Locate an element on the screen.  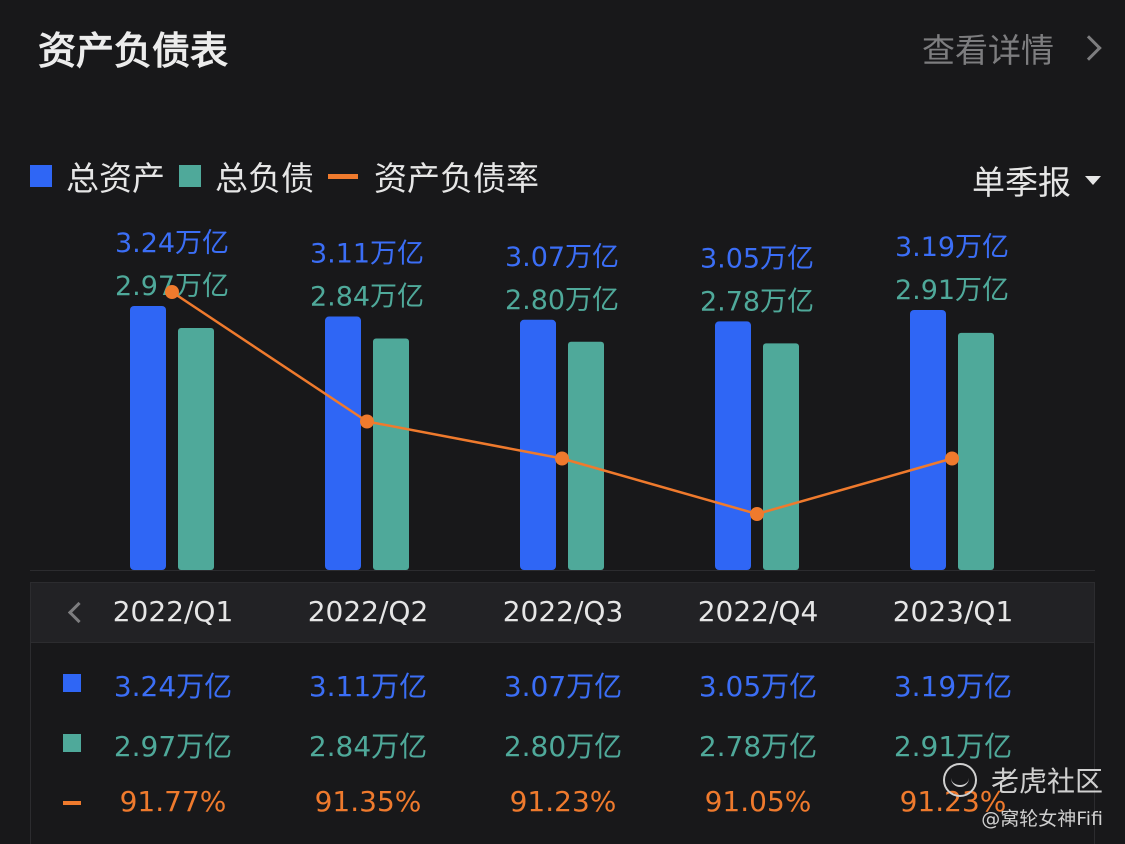
page-title: 资产负债表 is located at coordinates (133, 51).